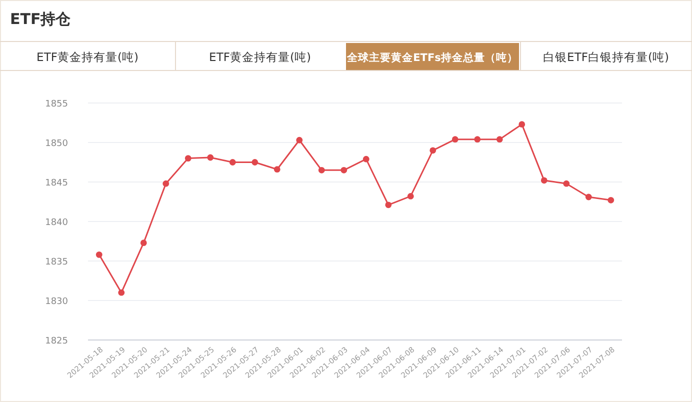 This screenshot has width=692, height=402. What do you see at coordinates (56, 341) in the screenshot?
I see `y-tick-label: 1825` at bounding box center [56, 341].